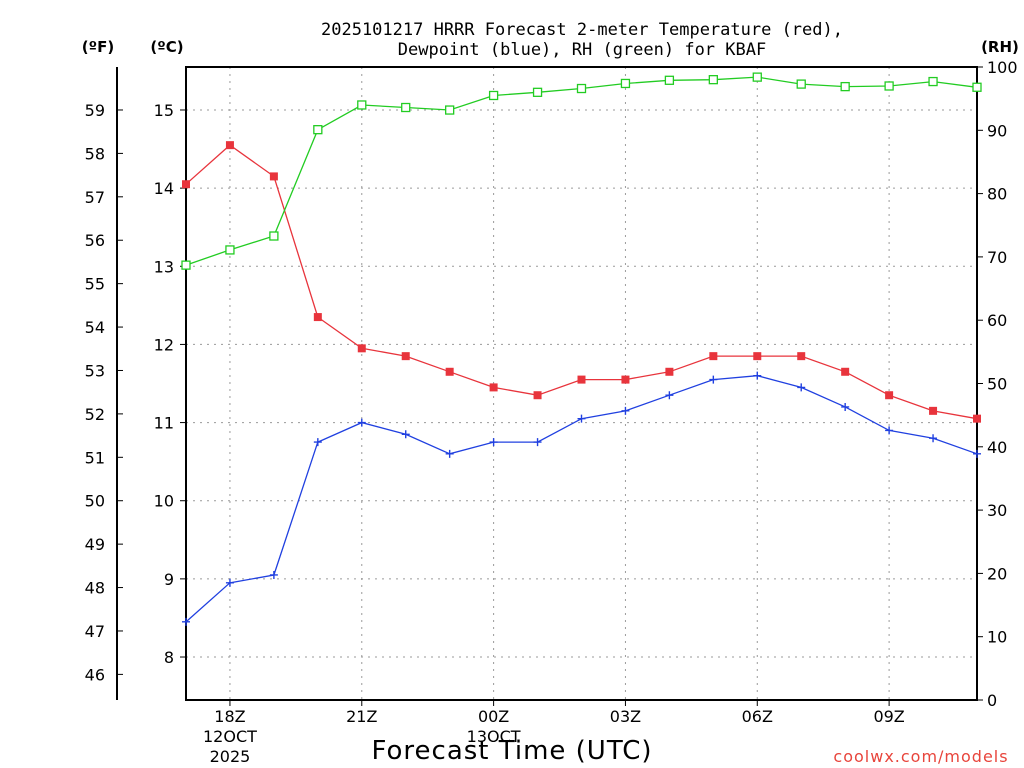 Image resolution: width=1024 pixels, height=768 pixels. Describe the element at coordinates (164, 110) in the screenshot. I see `c-tick-label: 15` at that location.